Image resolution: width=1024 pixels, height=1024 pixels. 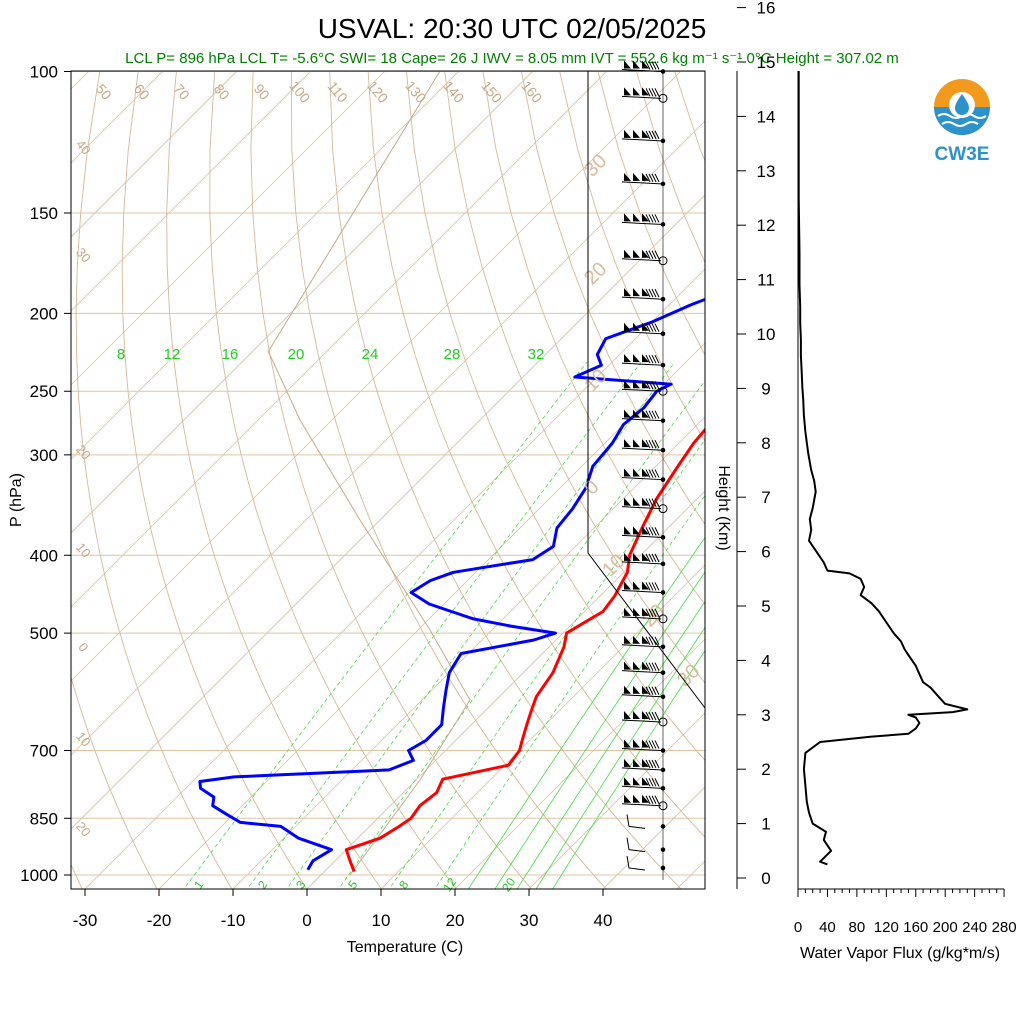 I want to click on height-tick-label: 16, so click(x=766, y=9).